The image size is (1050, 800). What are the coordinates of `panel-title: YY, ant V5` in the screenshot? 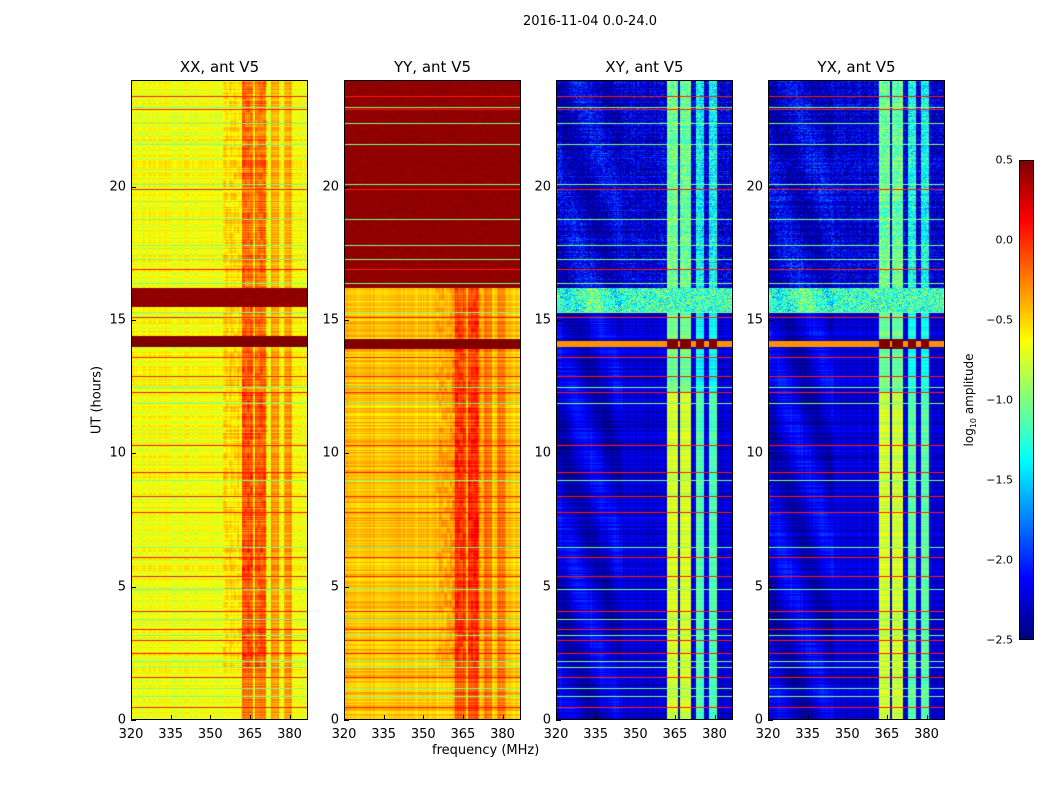 It's located at (432, 67).